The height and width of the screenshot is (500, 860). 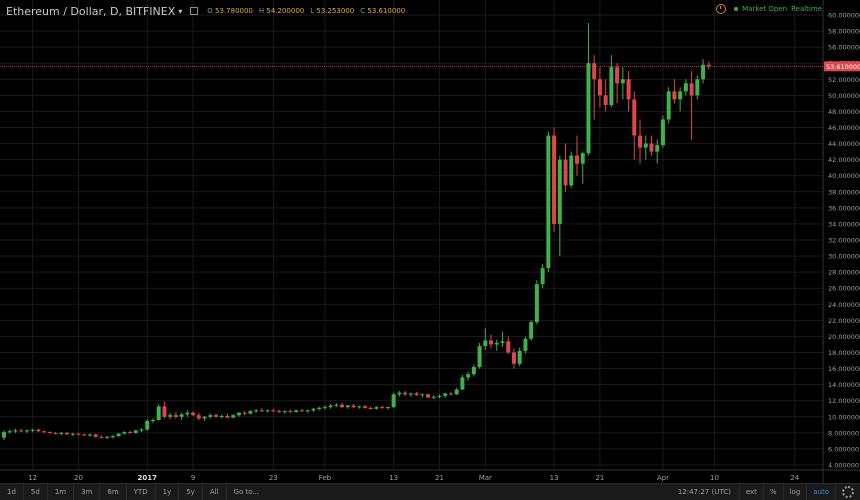 I want to click on auto-toggle: auto, so click(x=820, y=492).